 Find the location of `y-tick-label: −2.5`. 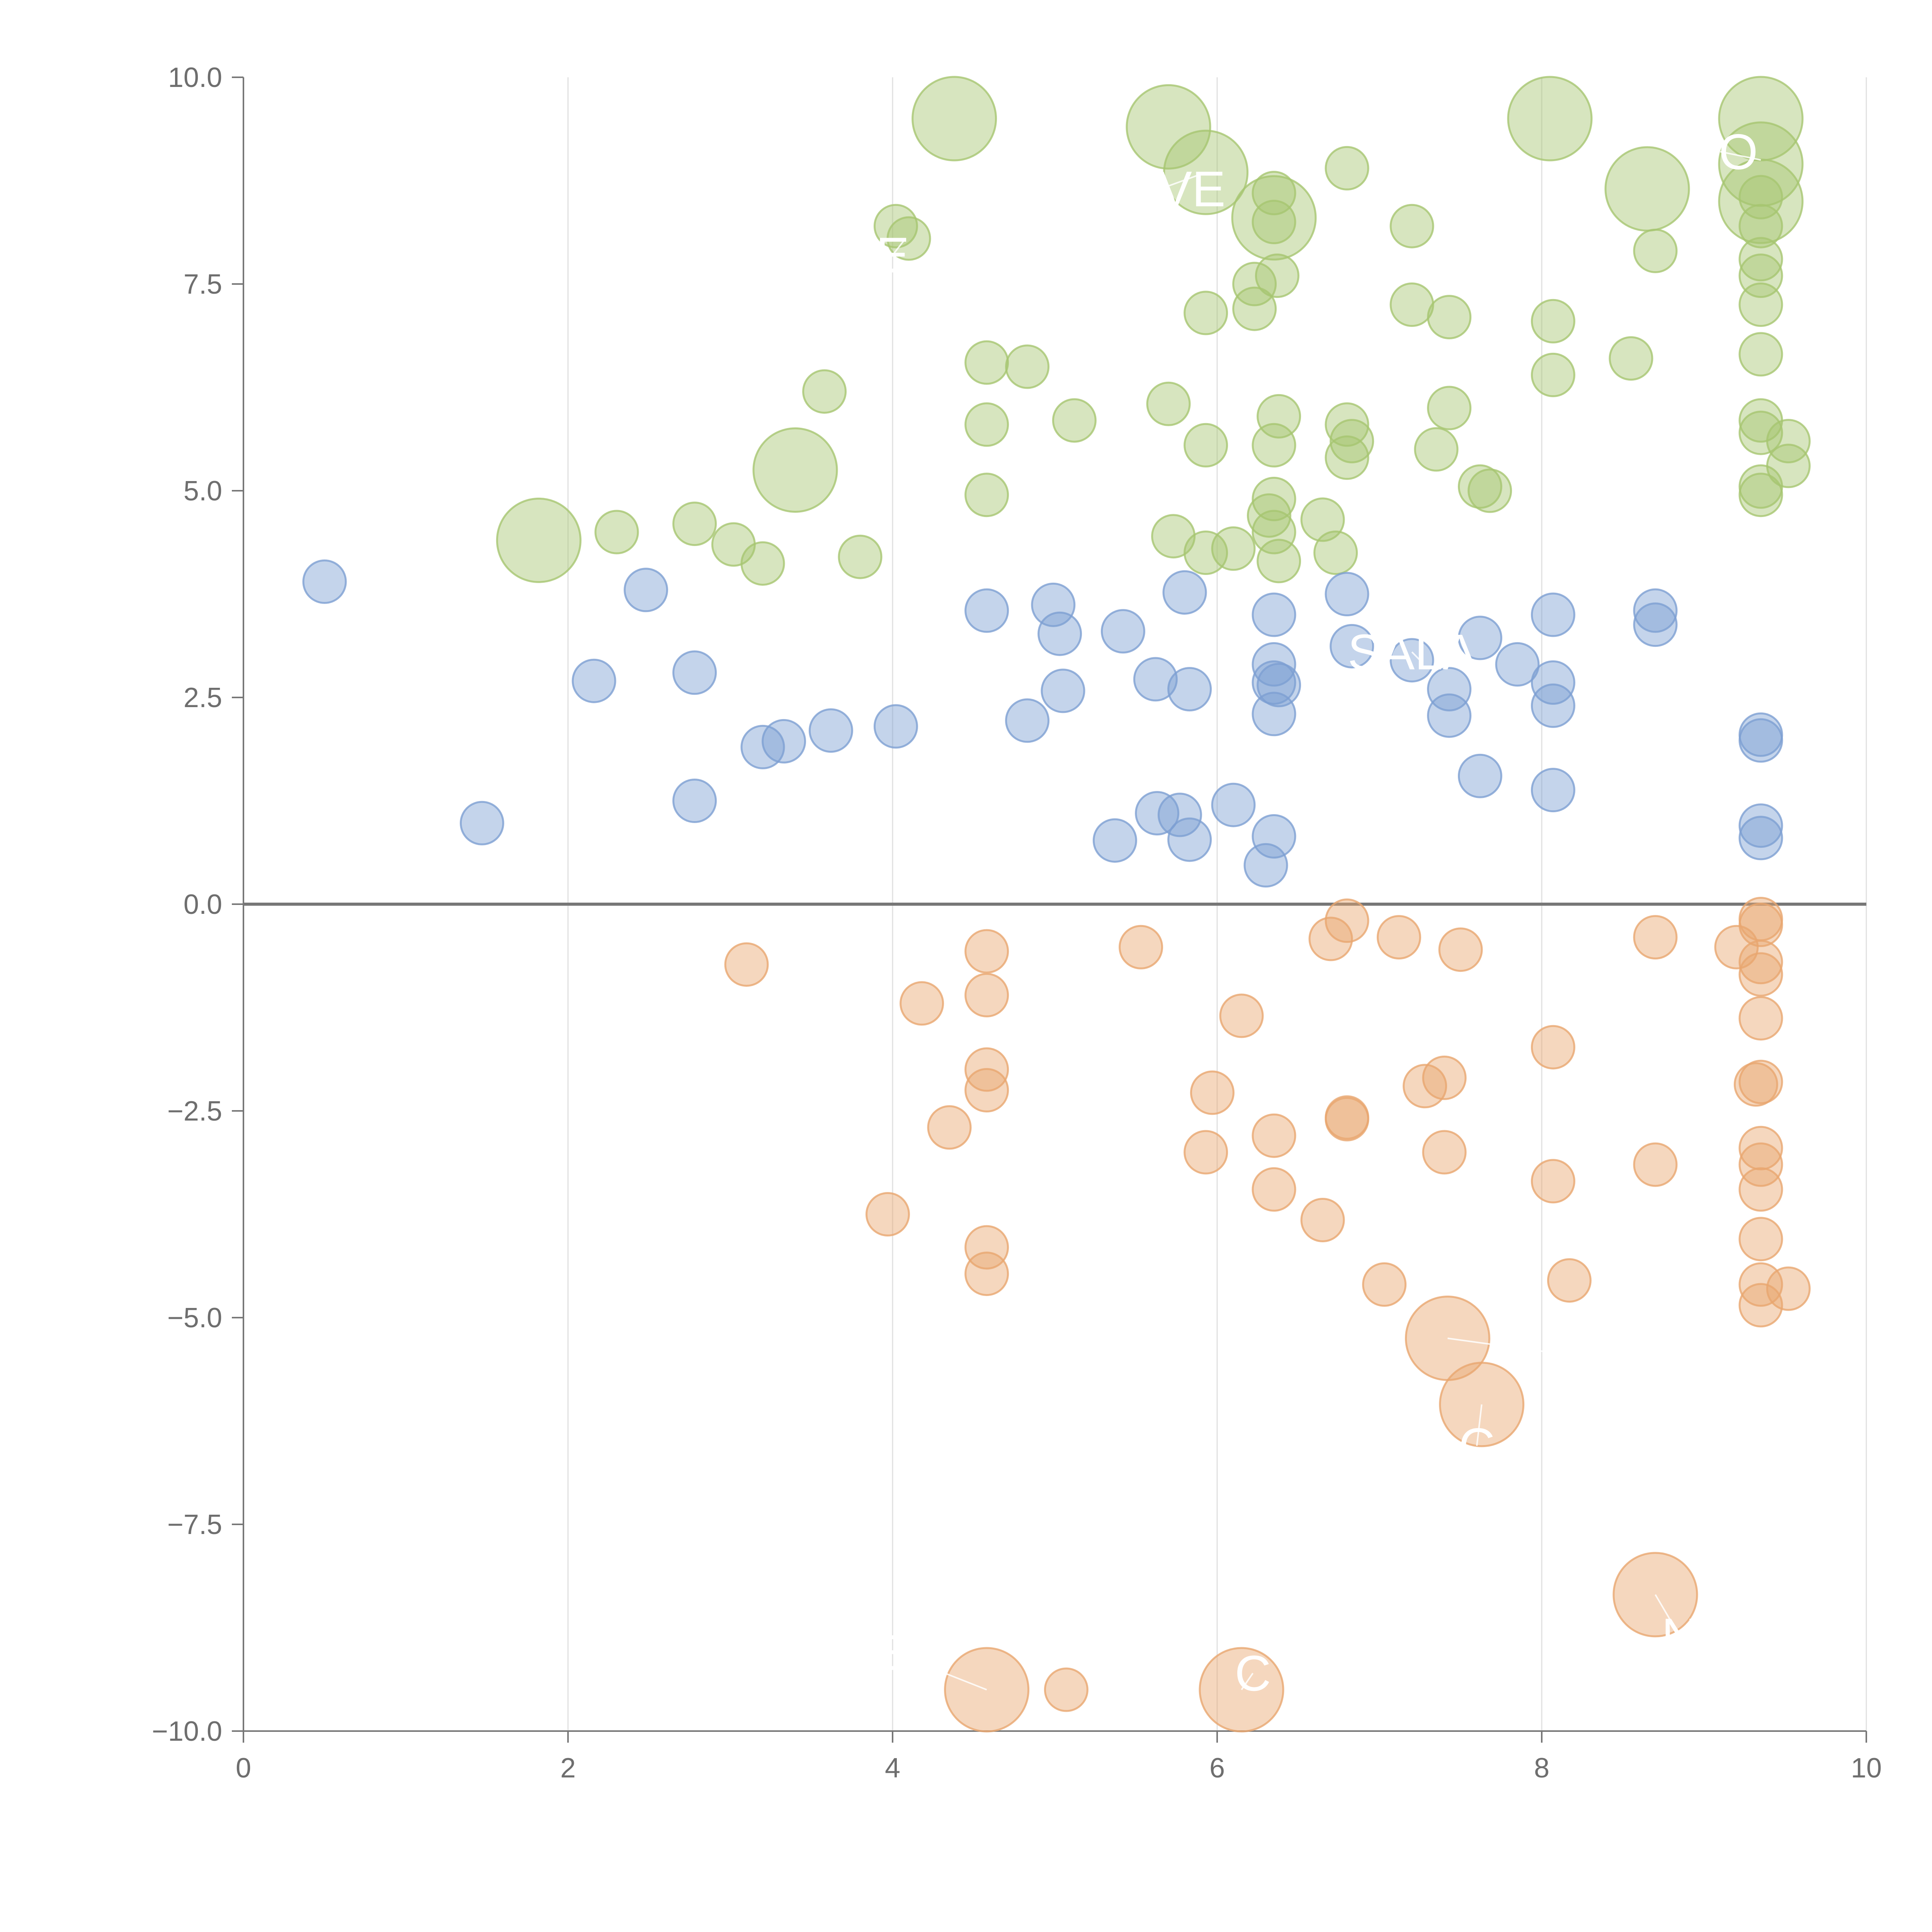

y-tick-label: −2.5 is located at coordinates (194, 1112).